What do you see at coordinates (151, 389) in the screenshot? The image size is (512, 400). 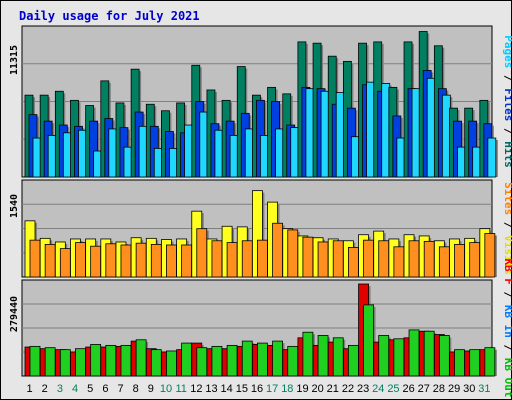 I see `x-tick-label-9: 9` at bounding box center [151, 389].